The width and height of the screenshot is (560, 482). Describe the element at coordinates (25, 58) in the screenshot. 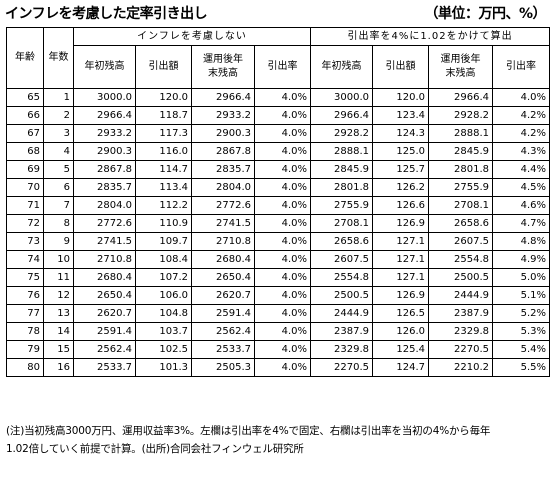

I see `header-age: 年齢` at that location.